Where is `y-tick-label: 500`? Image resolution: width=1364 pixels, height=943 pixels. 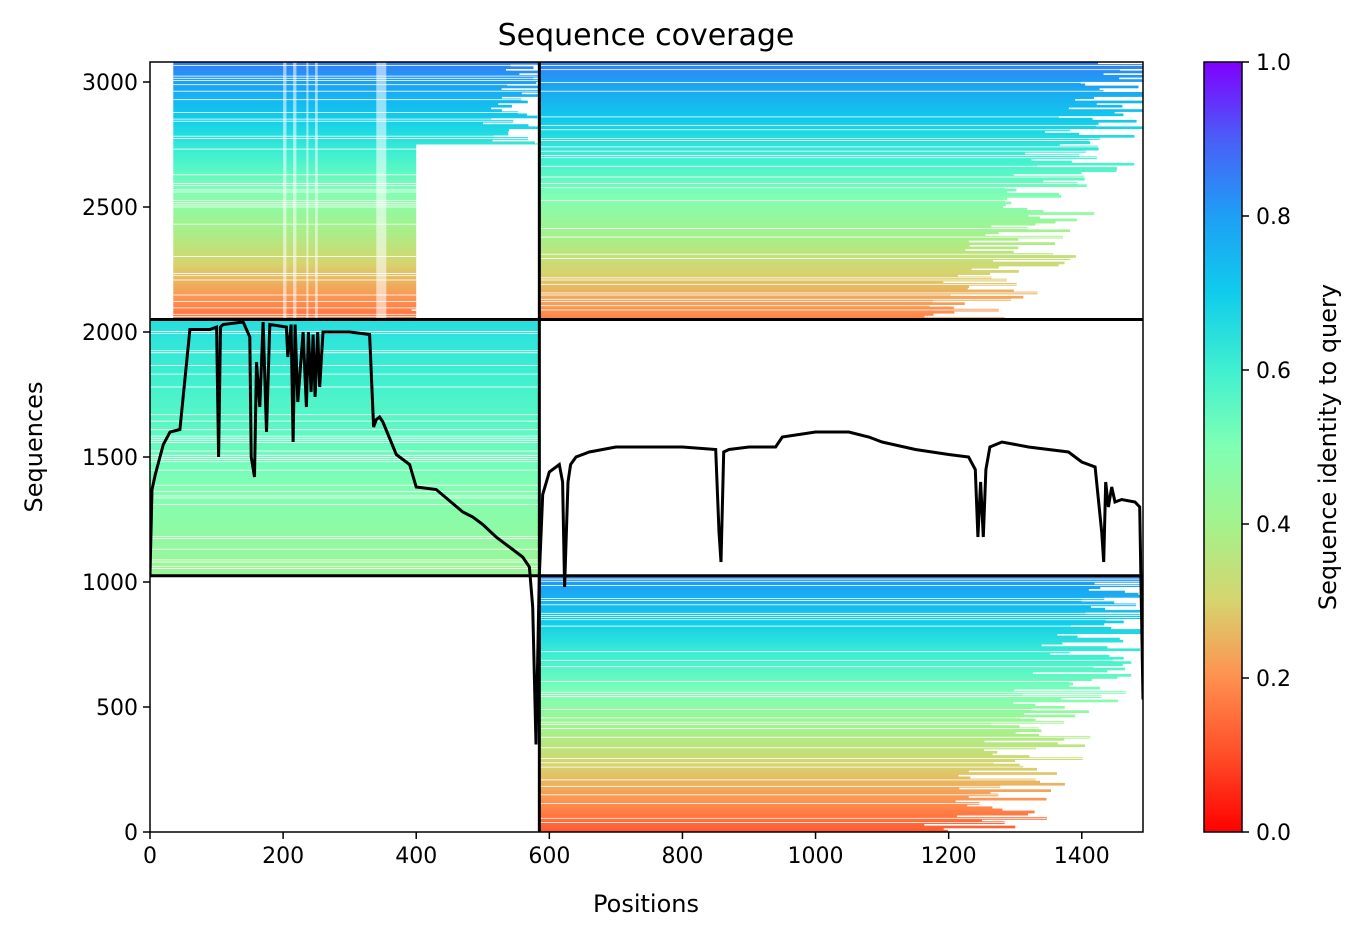
y-tick-label: 500 is located at coordinates (117, 708).